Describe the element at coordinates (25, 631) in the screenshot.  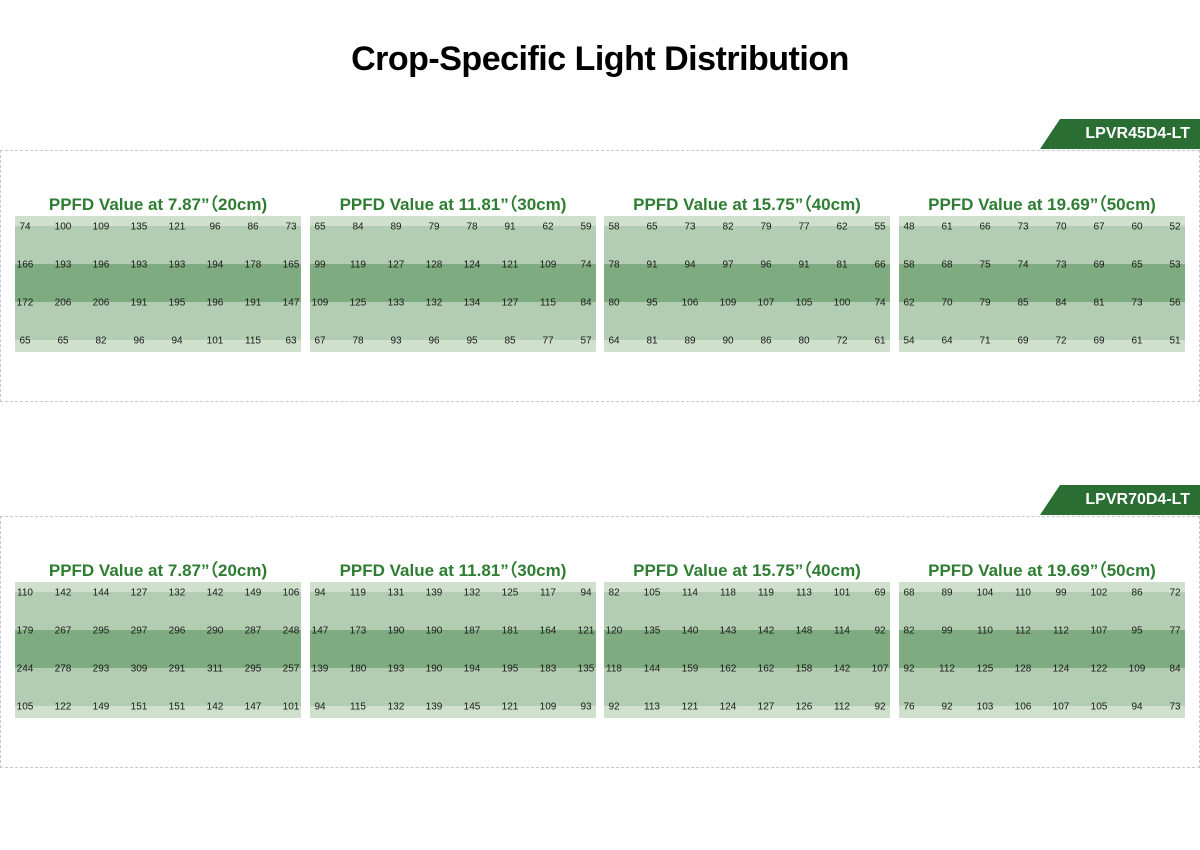
I see `ppfd-value: 179` at that location.